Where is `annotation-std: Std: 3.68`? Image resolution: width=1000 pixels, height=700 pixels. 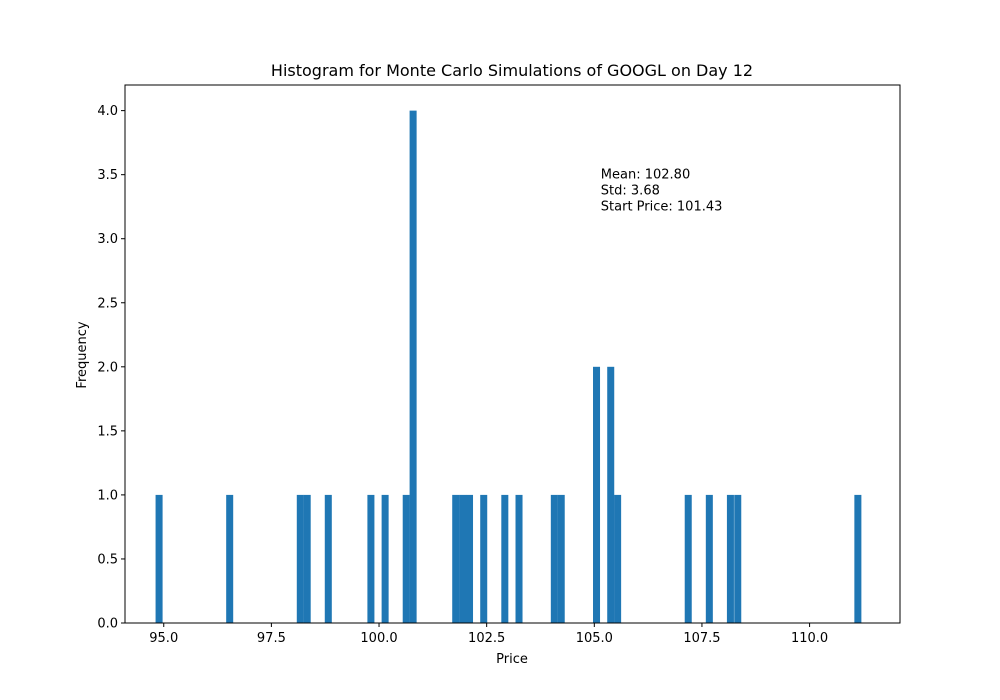
annotation-std: Std: 3.68 is located at coordinates (630, 191).